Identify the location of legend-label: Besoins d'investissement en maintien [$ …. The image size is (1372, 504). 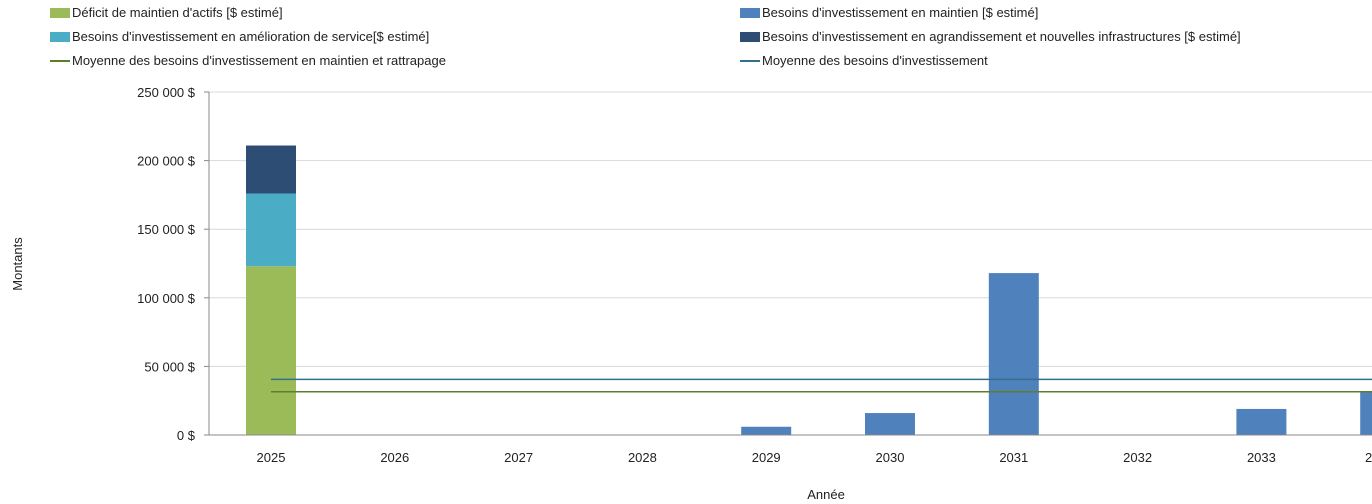
(900, 12).